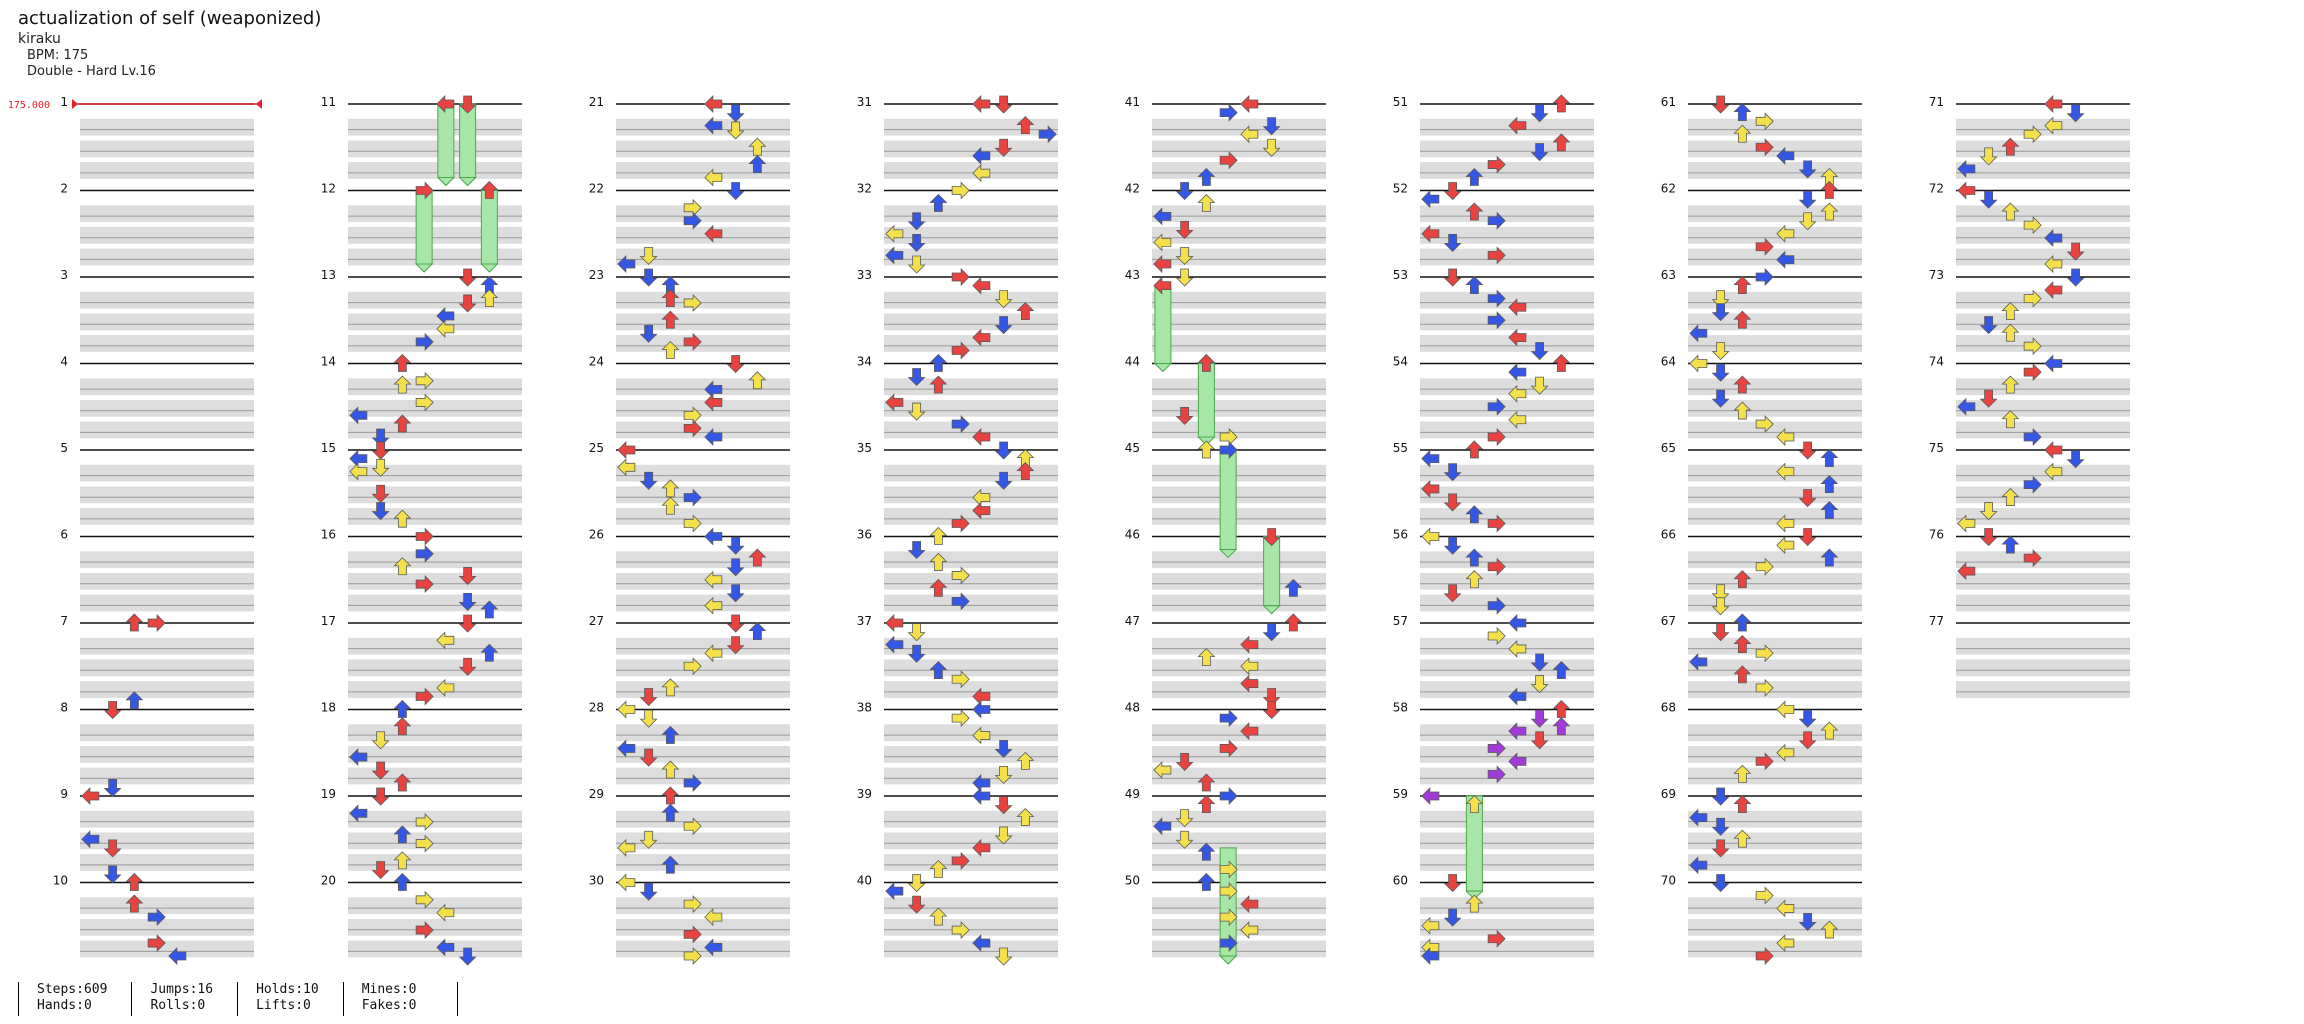 The width and height of the screenshot is (2304, 1024). Describe the element at coordinates (1668, 708) in the screenshot. I see `measure-number: 68` at that location.